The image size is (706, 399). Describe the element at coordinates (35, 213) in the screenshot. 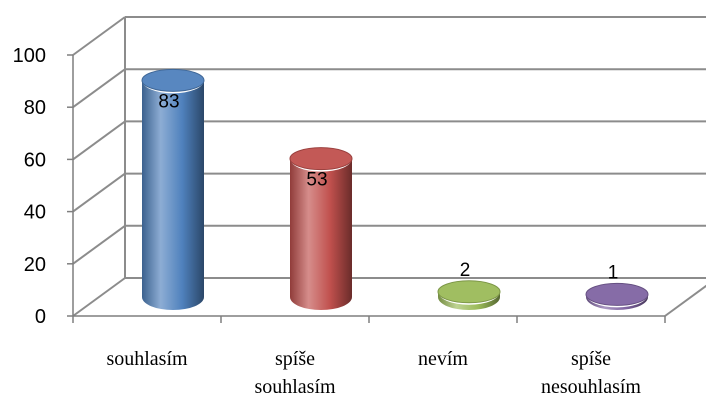

I see `y-tick-label: 40` at that location.